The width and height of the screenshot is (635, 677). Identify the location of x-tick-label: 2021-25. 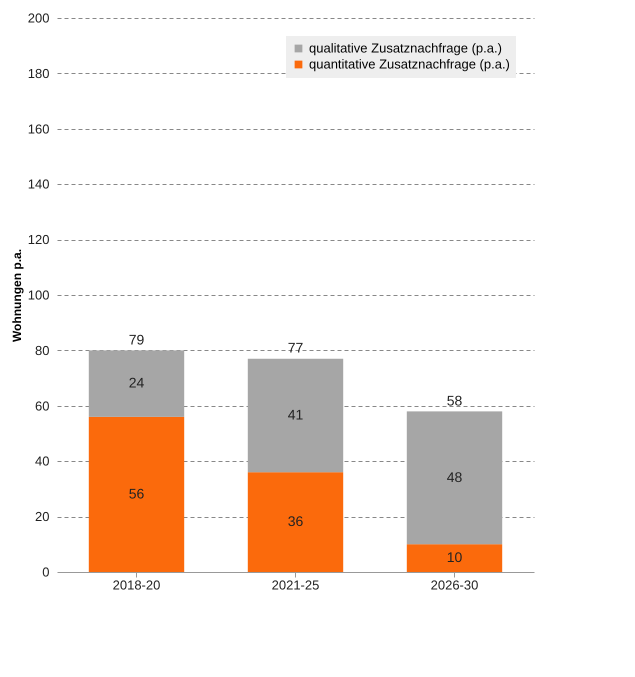
(296, 585).